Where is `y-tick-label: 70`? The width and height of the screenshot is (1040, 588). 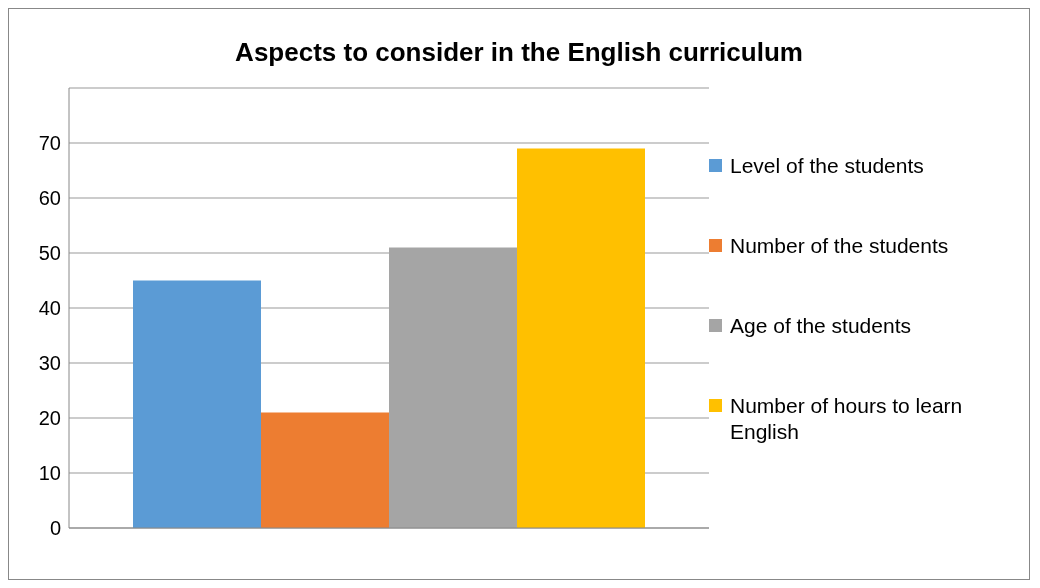 y-tick-label: 70 is located at coordinates (49, 143).